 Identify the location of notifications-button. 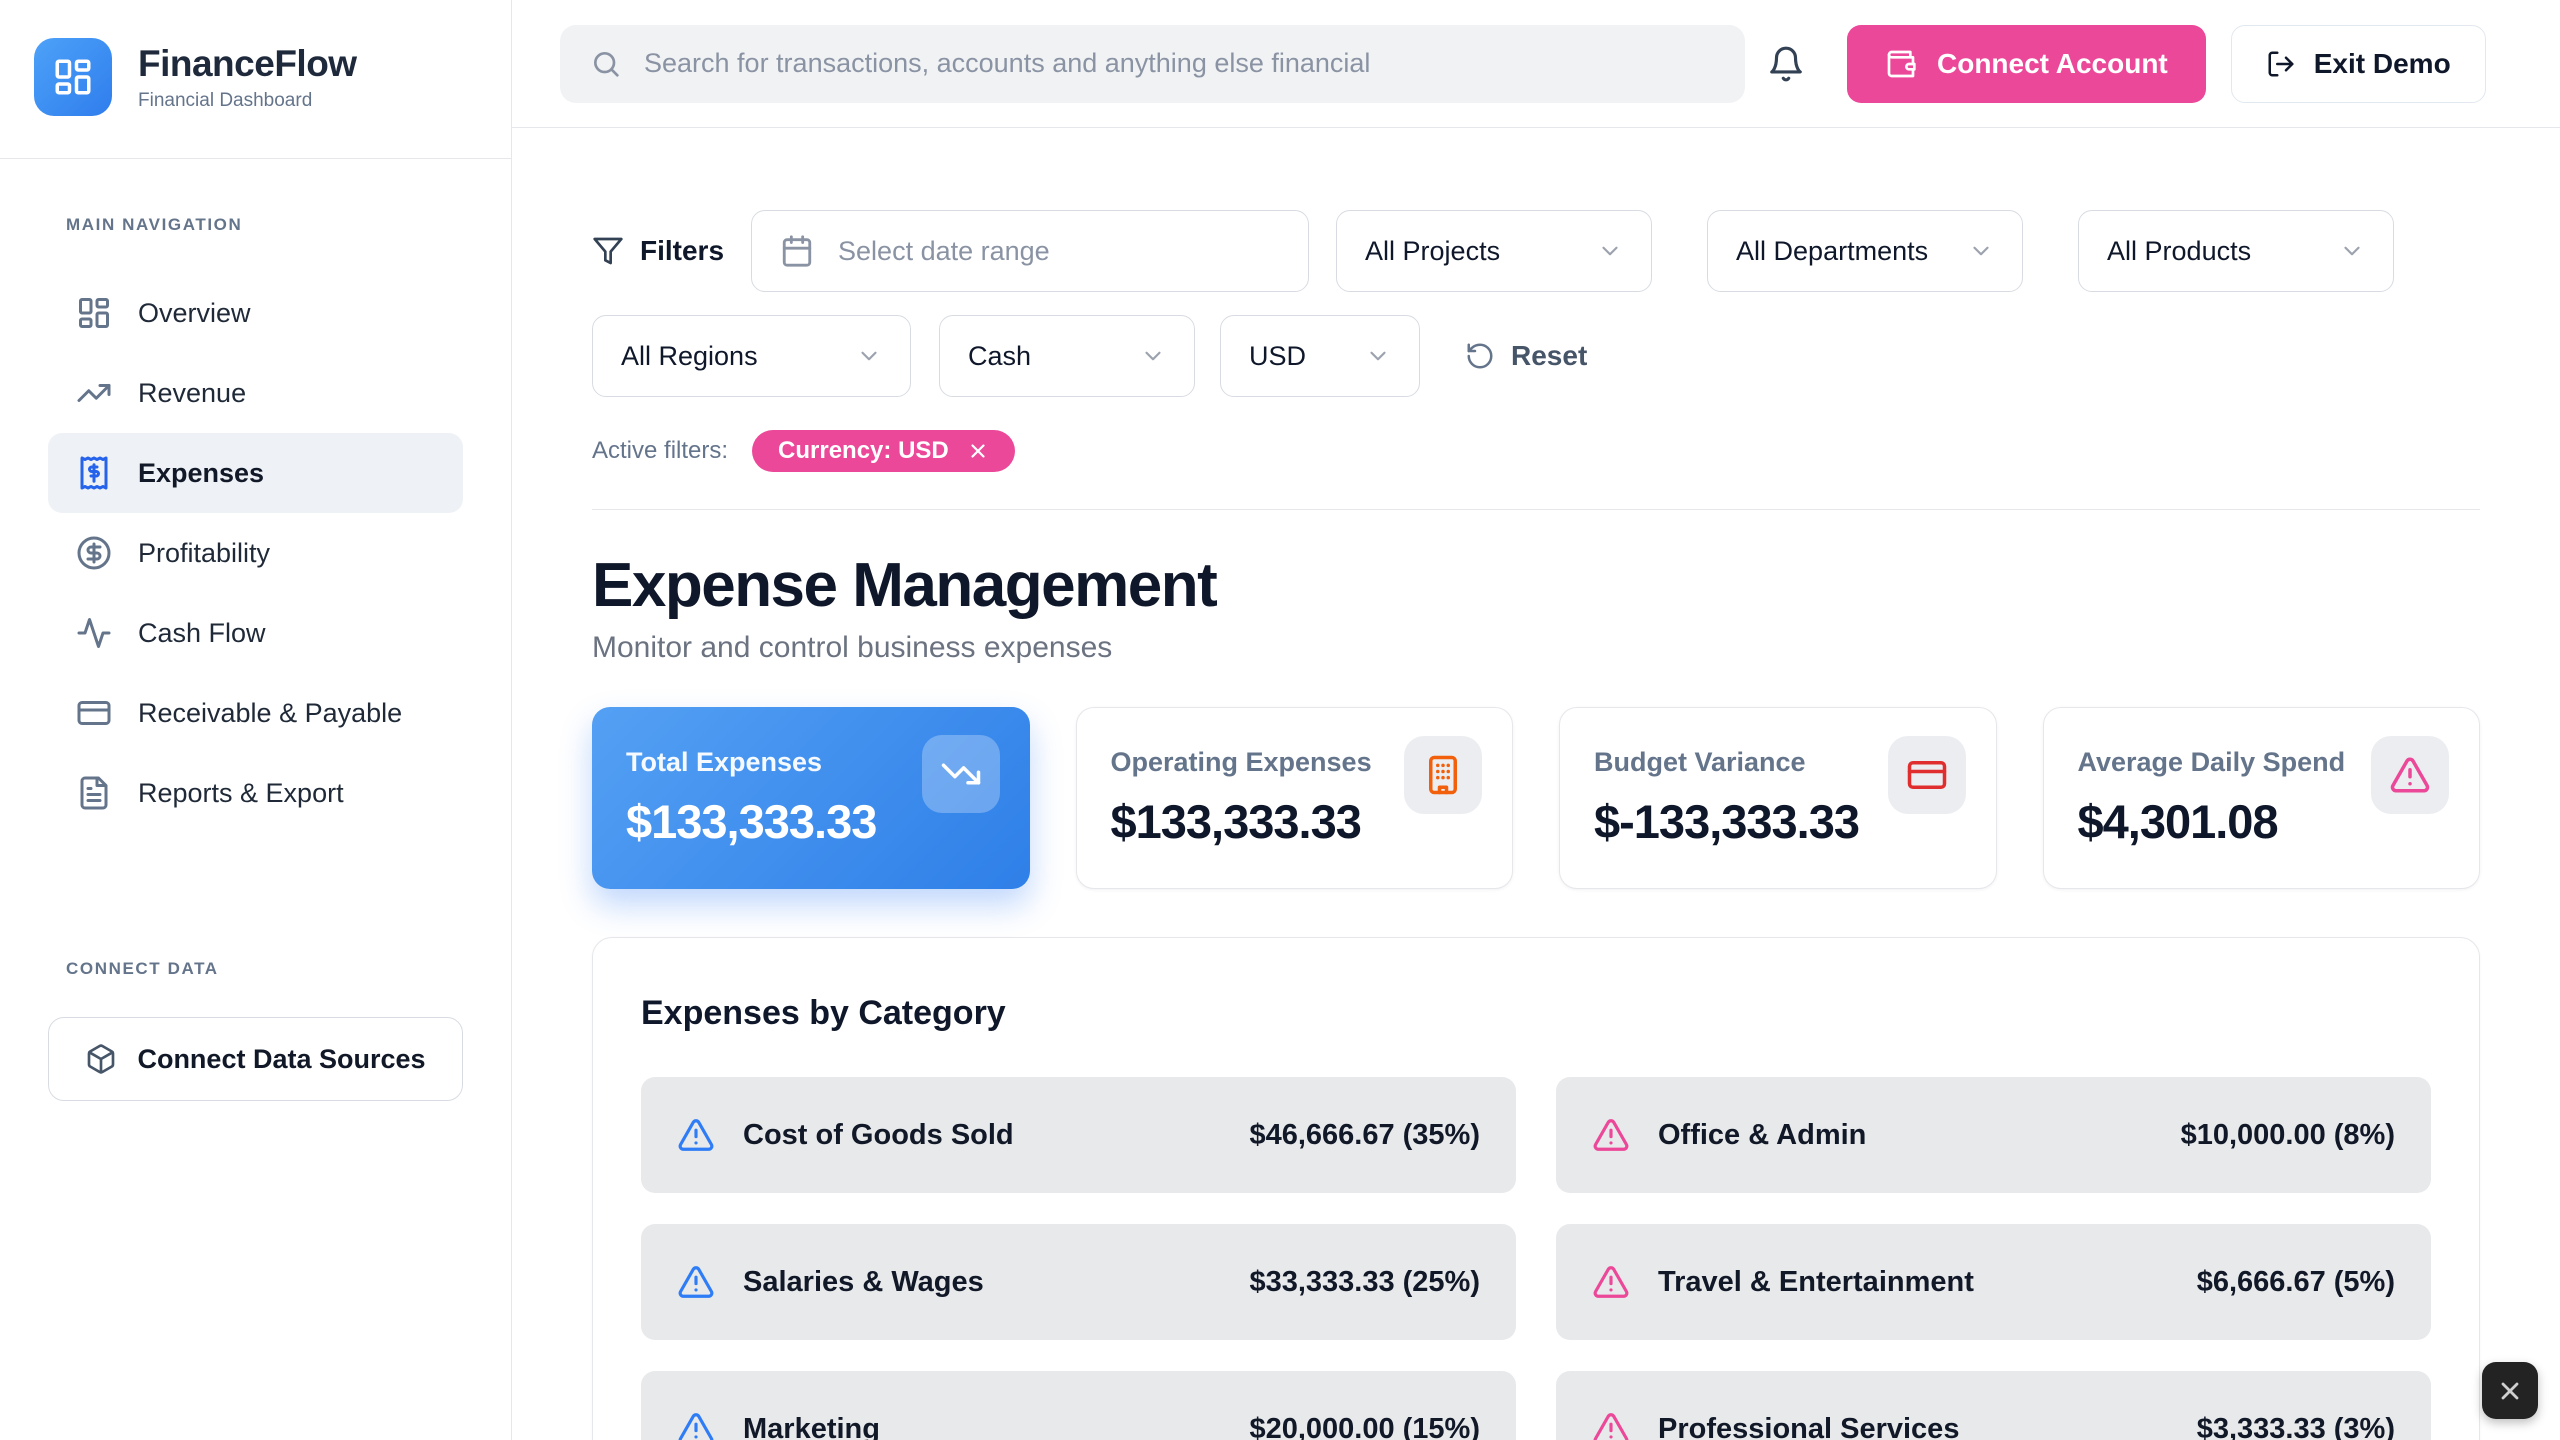
(1786, 64).